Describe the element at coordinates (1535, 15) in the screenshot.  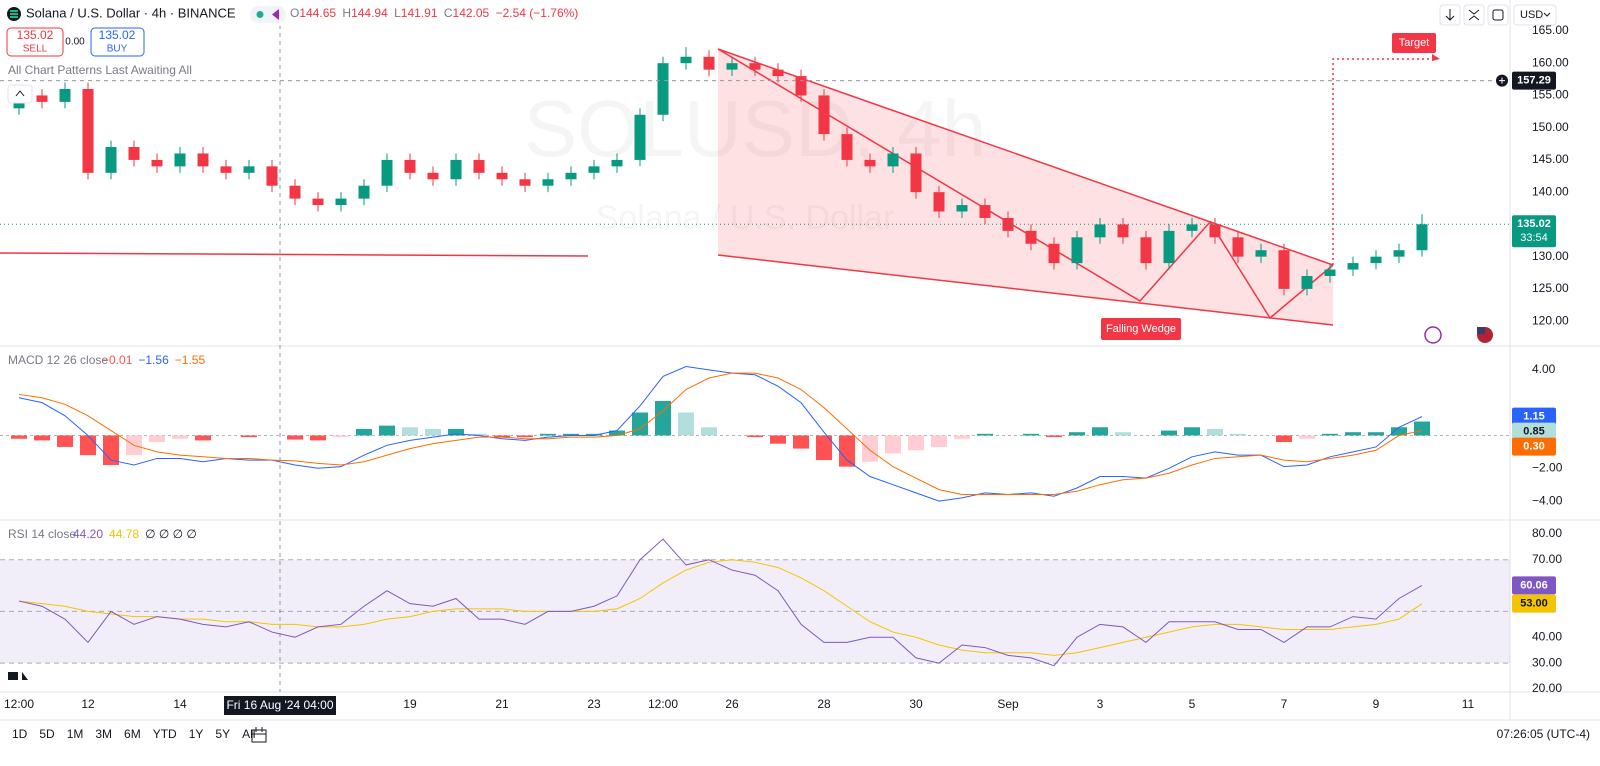
I see `currency-button` at that location.